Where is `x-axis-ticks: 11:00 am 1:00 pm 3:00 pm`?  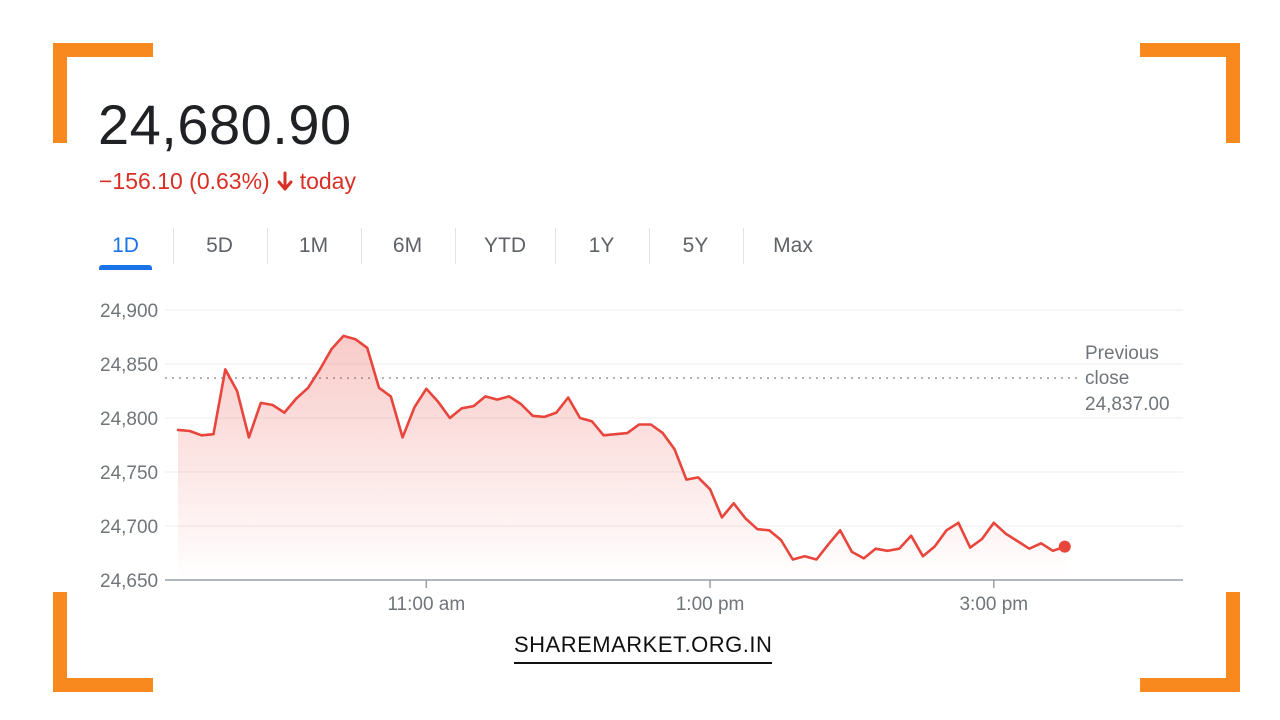 x-axis-ticks: 11:00 am 1:00 pm 3:00 pm is located at coordinates (707, 597).